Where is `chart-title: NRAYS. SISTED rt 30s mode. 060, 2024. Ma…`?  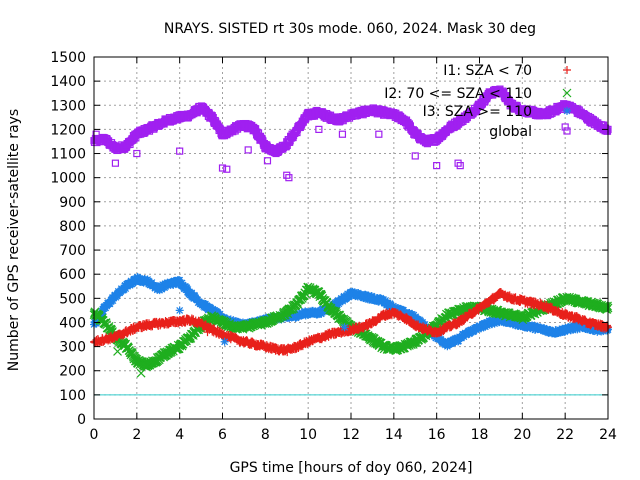 chart-title: NRAYS. SISTED rt 30s mode. 060, 2024. Ma… is located at coordinates (350, 29).